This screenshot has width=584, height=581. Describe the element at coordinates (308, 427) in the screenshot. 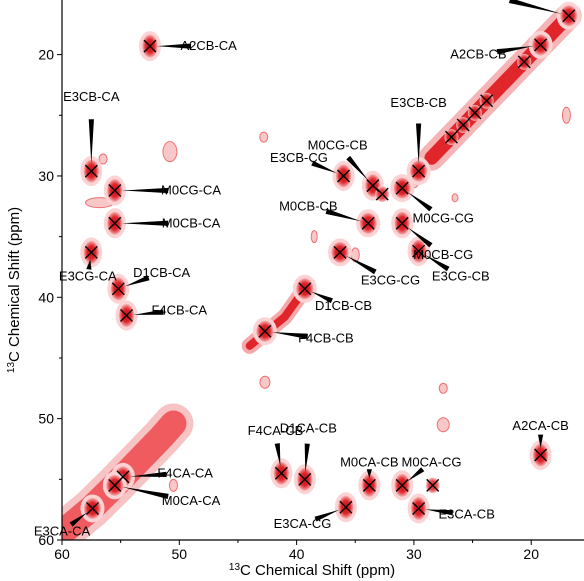

I see `peak-label: D1CA-CB` at that location.